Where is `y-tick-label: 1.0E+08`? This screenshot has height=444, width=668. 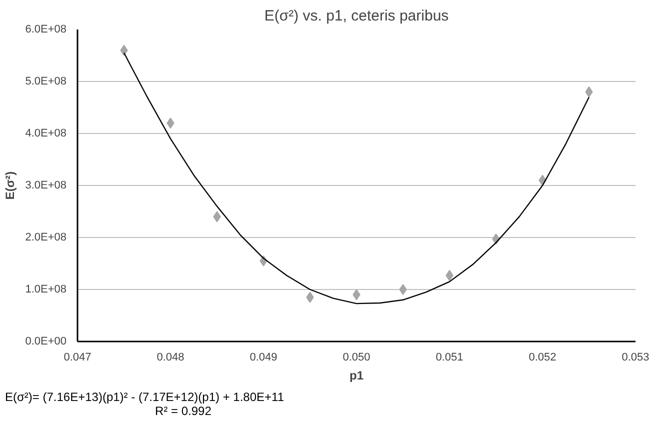
y-tick-label: 1.0E+08 is located at coordinates (46, 290).